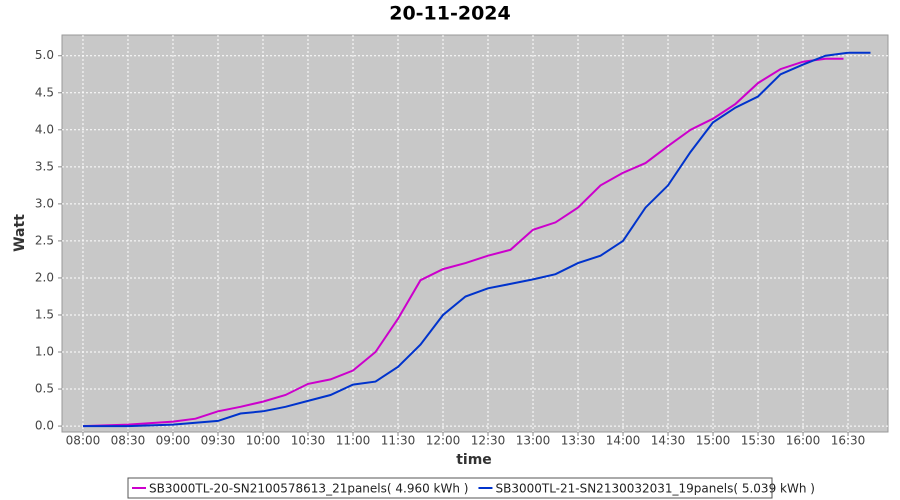  Describe the element at coordinates (533, 441) in the screenshot. I see `x-tick-label: 13:00` at that location.